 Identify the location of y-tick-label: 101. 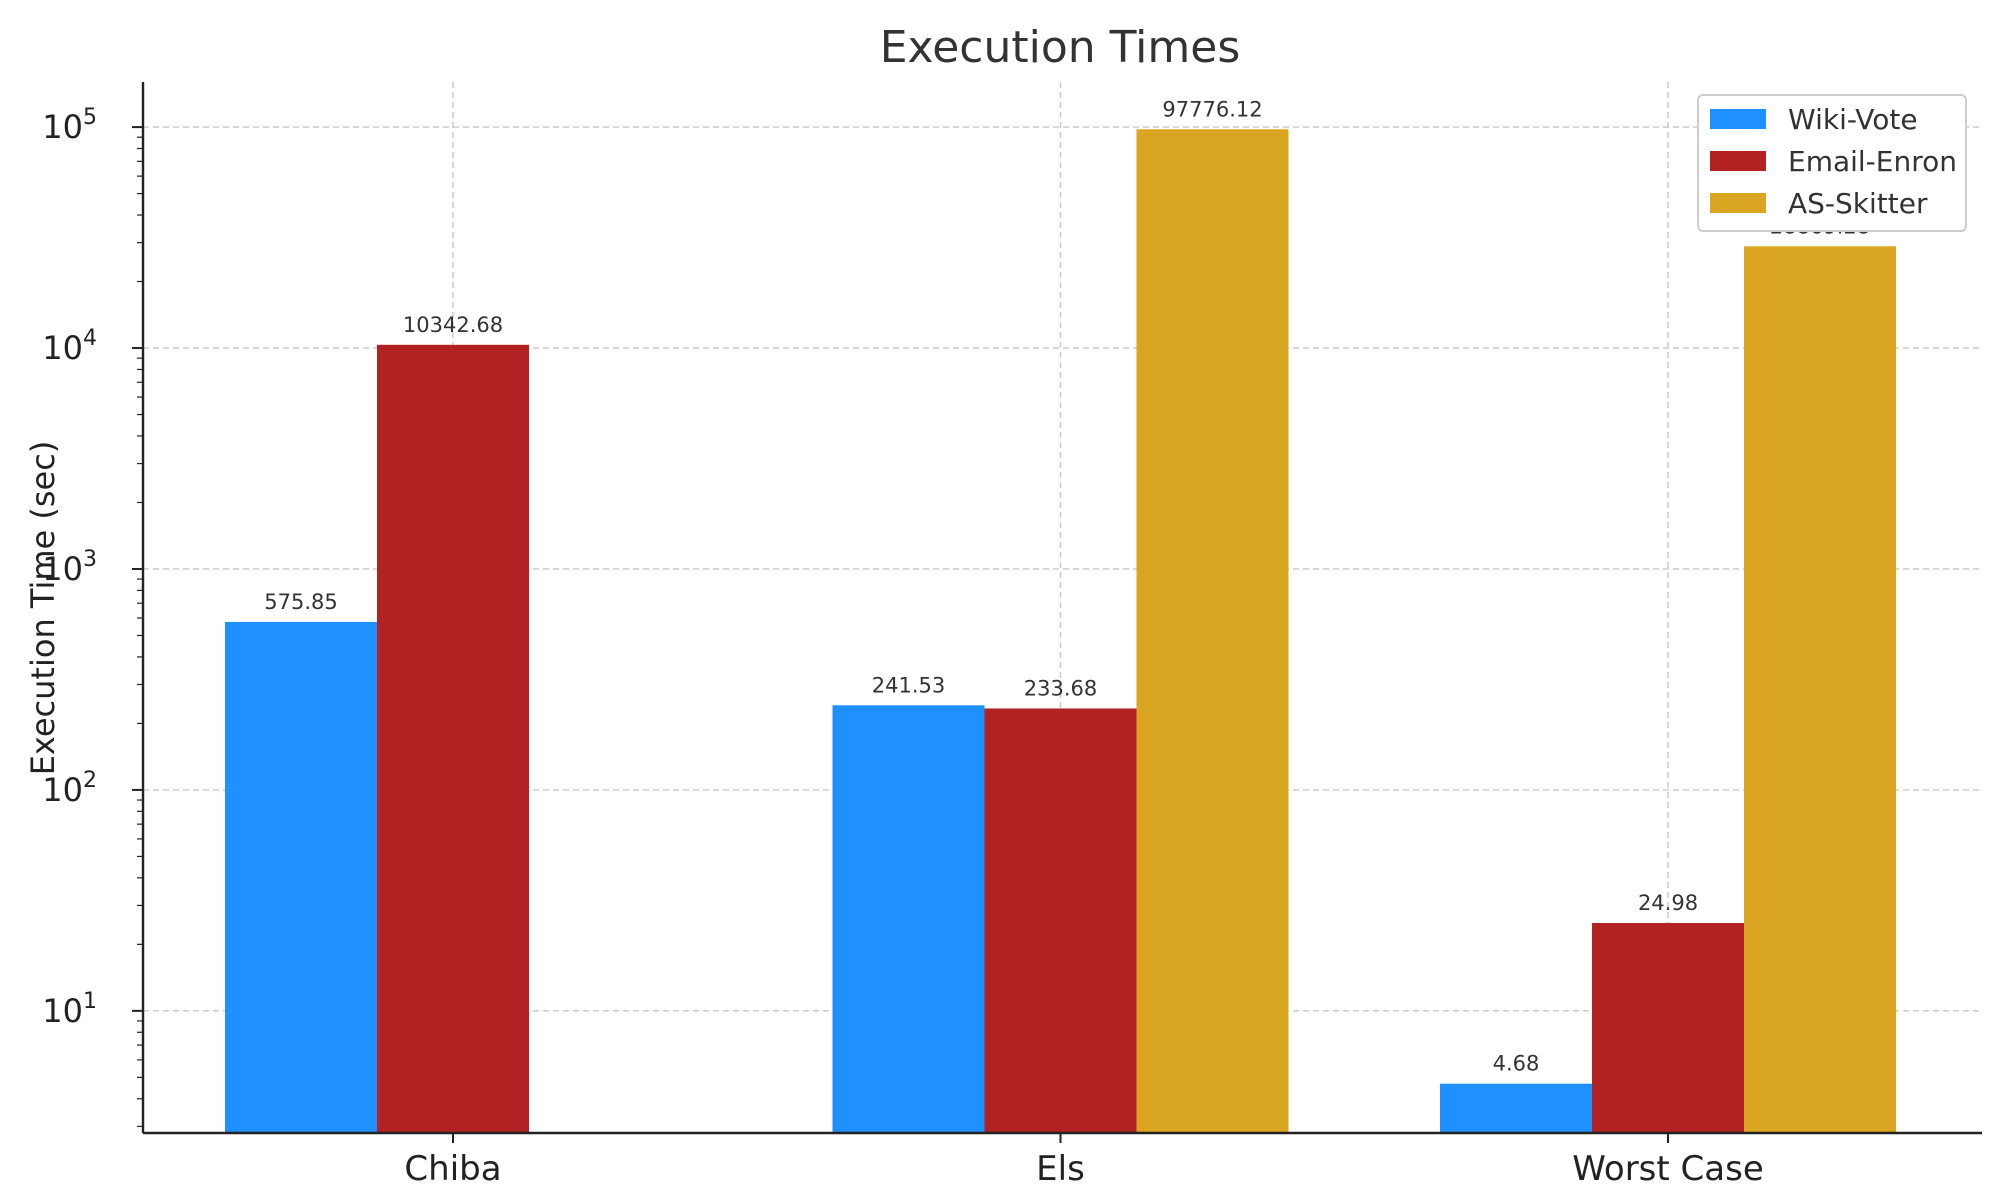
(69, 1009).